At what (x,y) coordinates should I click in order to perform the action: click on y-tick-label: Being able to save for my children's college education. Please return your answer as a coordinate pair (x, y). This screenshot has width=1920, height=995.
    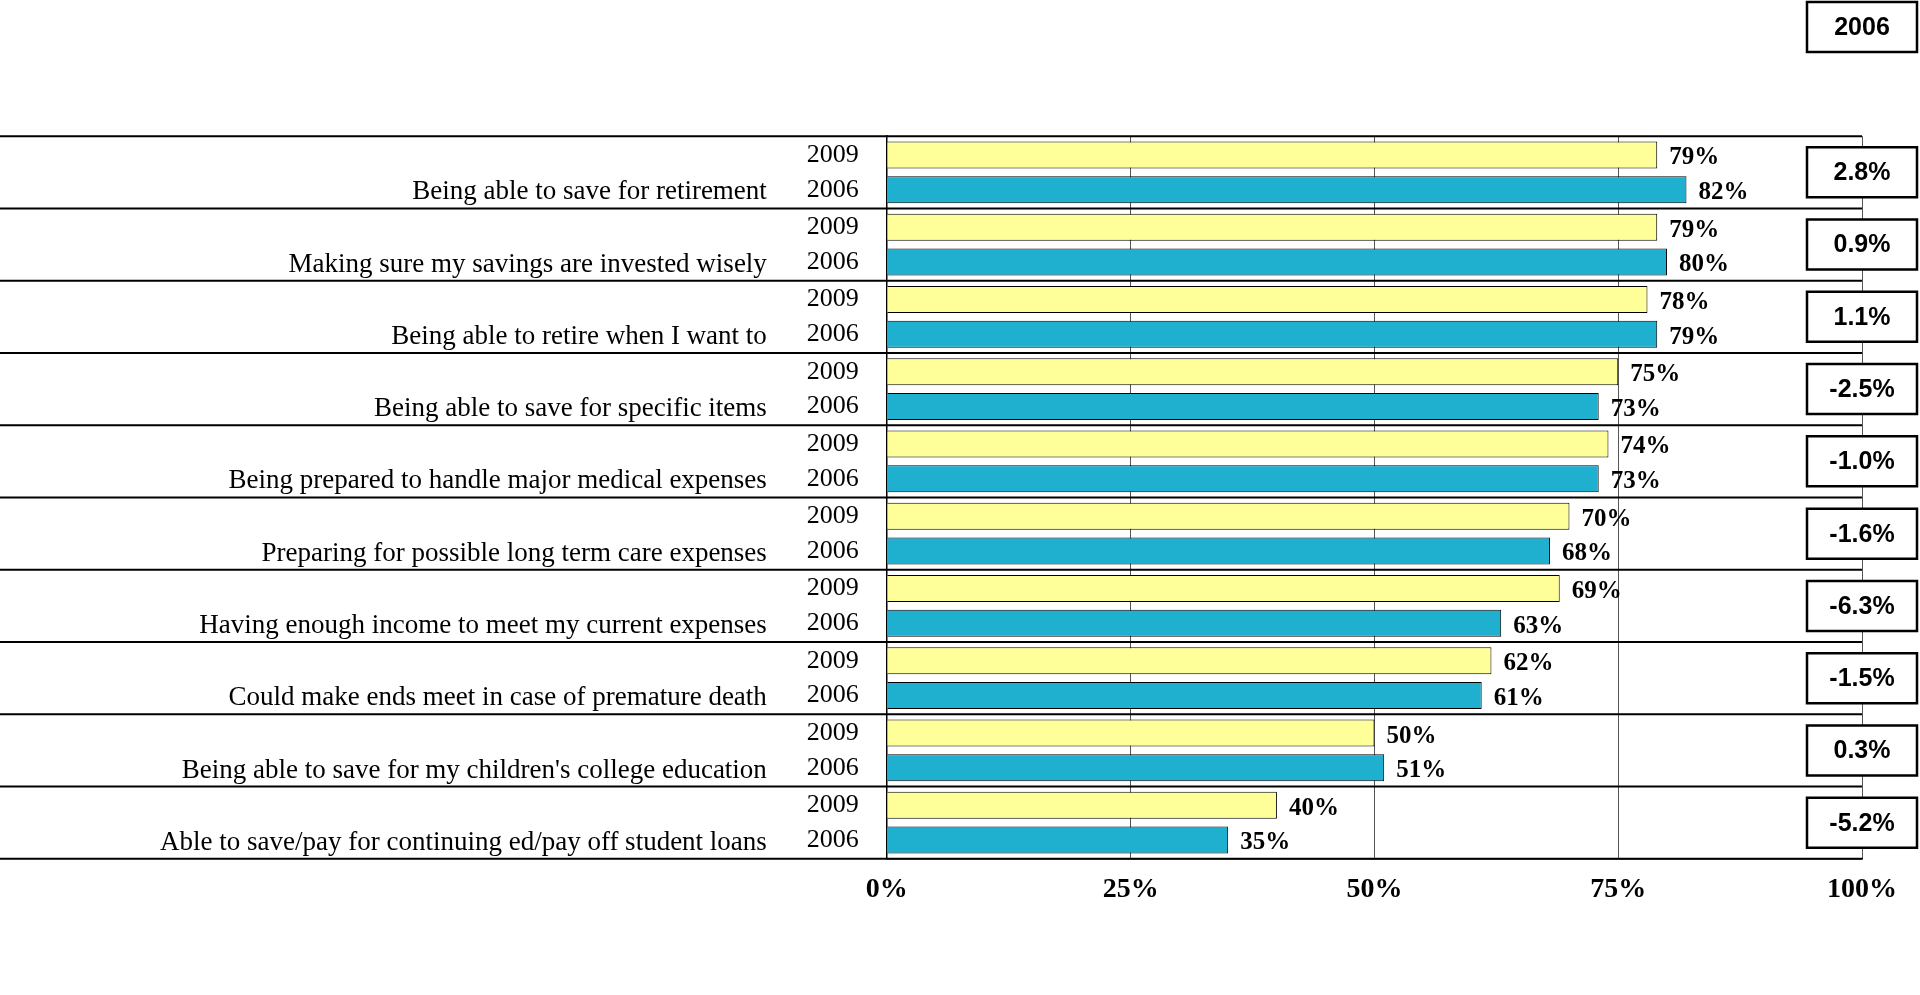
    Looking at the image, I should click on (474, 768).